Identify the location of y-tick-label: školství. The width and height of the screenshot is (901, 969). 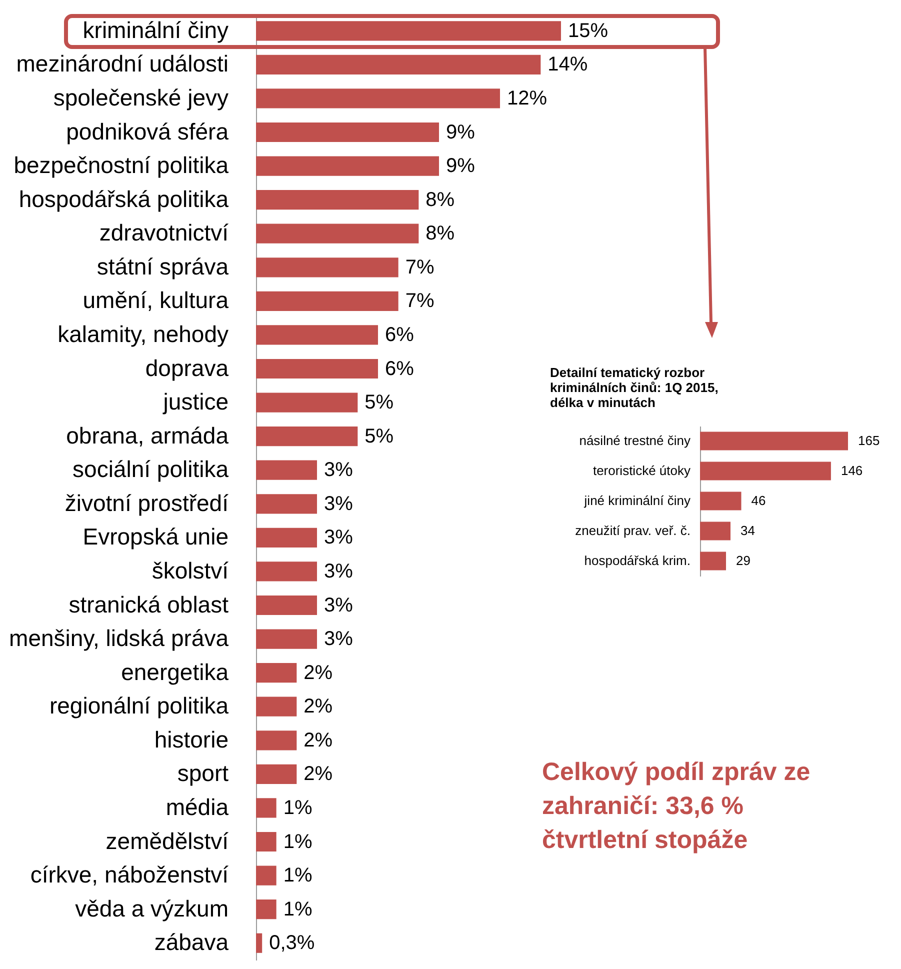
(191, 570).